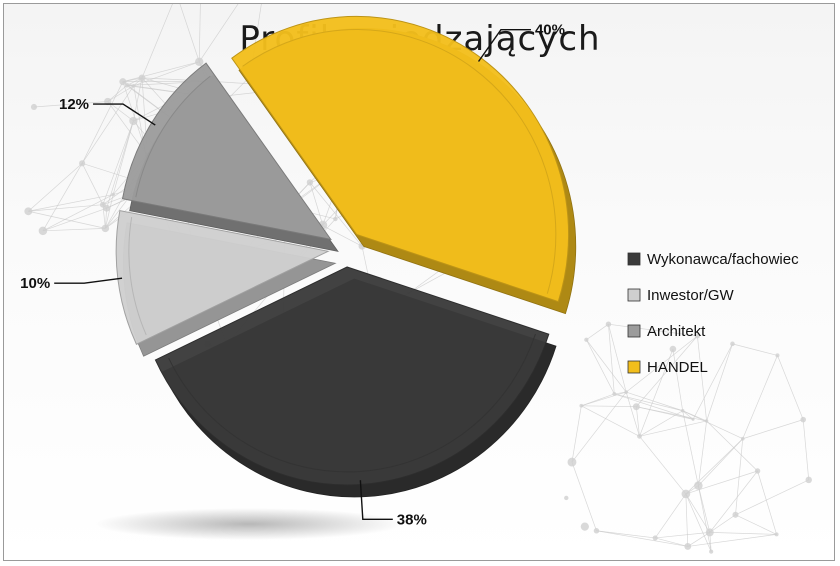 The height and width of the screenshot is (566, 840). I want to click on pie-shadow, so click(249, 524).